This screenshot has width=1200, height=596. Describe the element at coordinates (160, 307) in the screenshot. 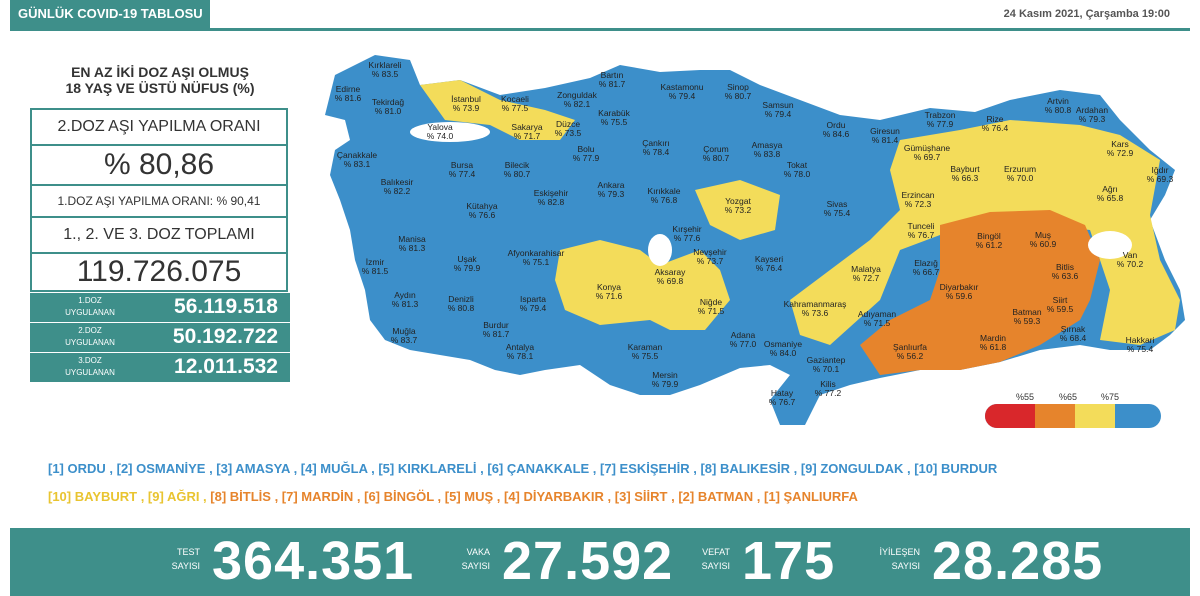

I see `dose-row: 1.DOZ UYGULANAN 56.119.518` at that location.